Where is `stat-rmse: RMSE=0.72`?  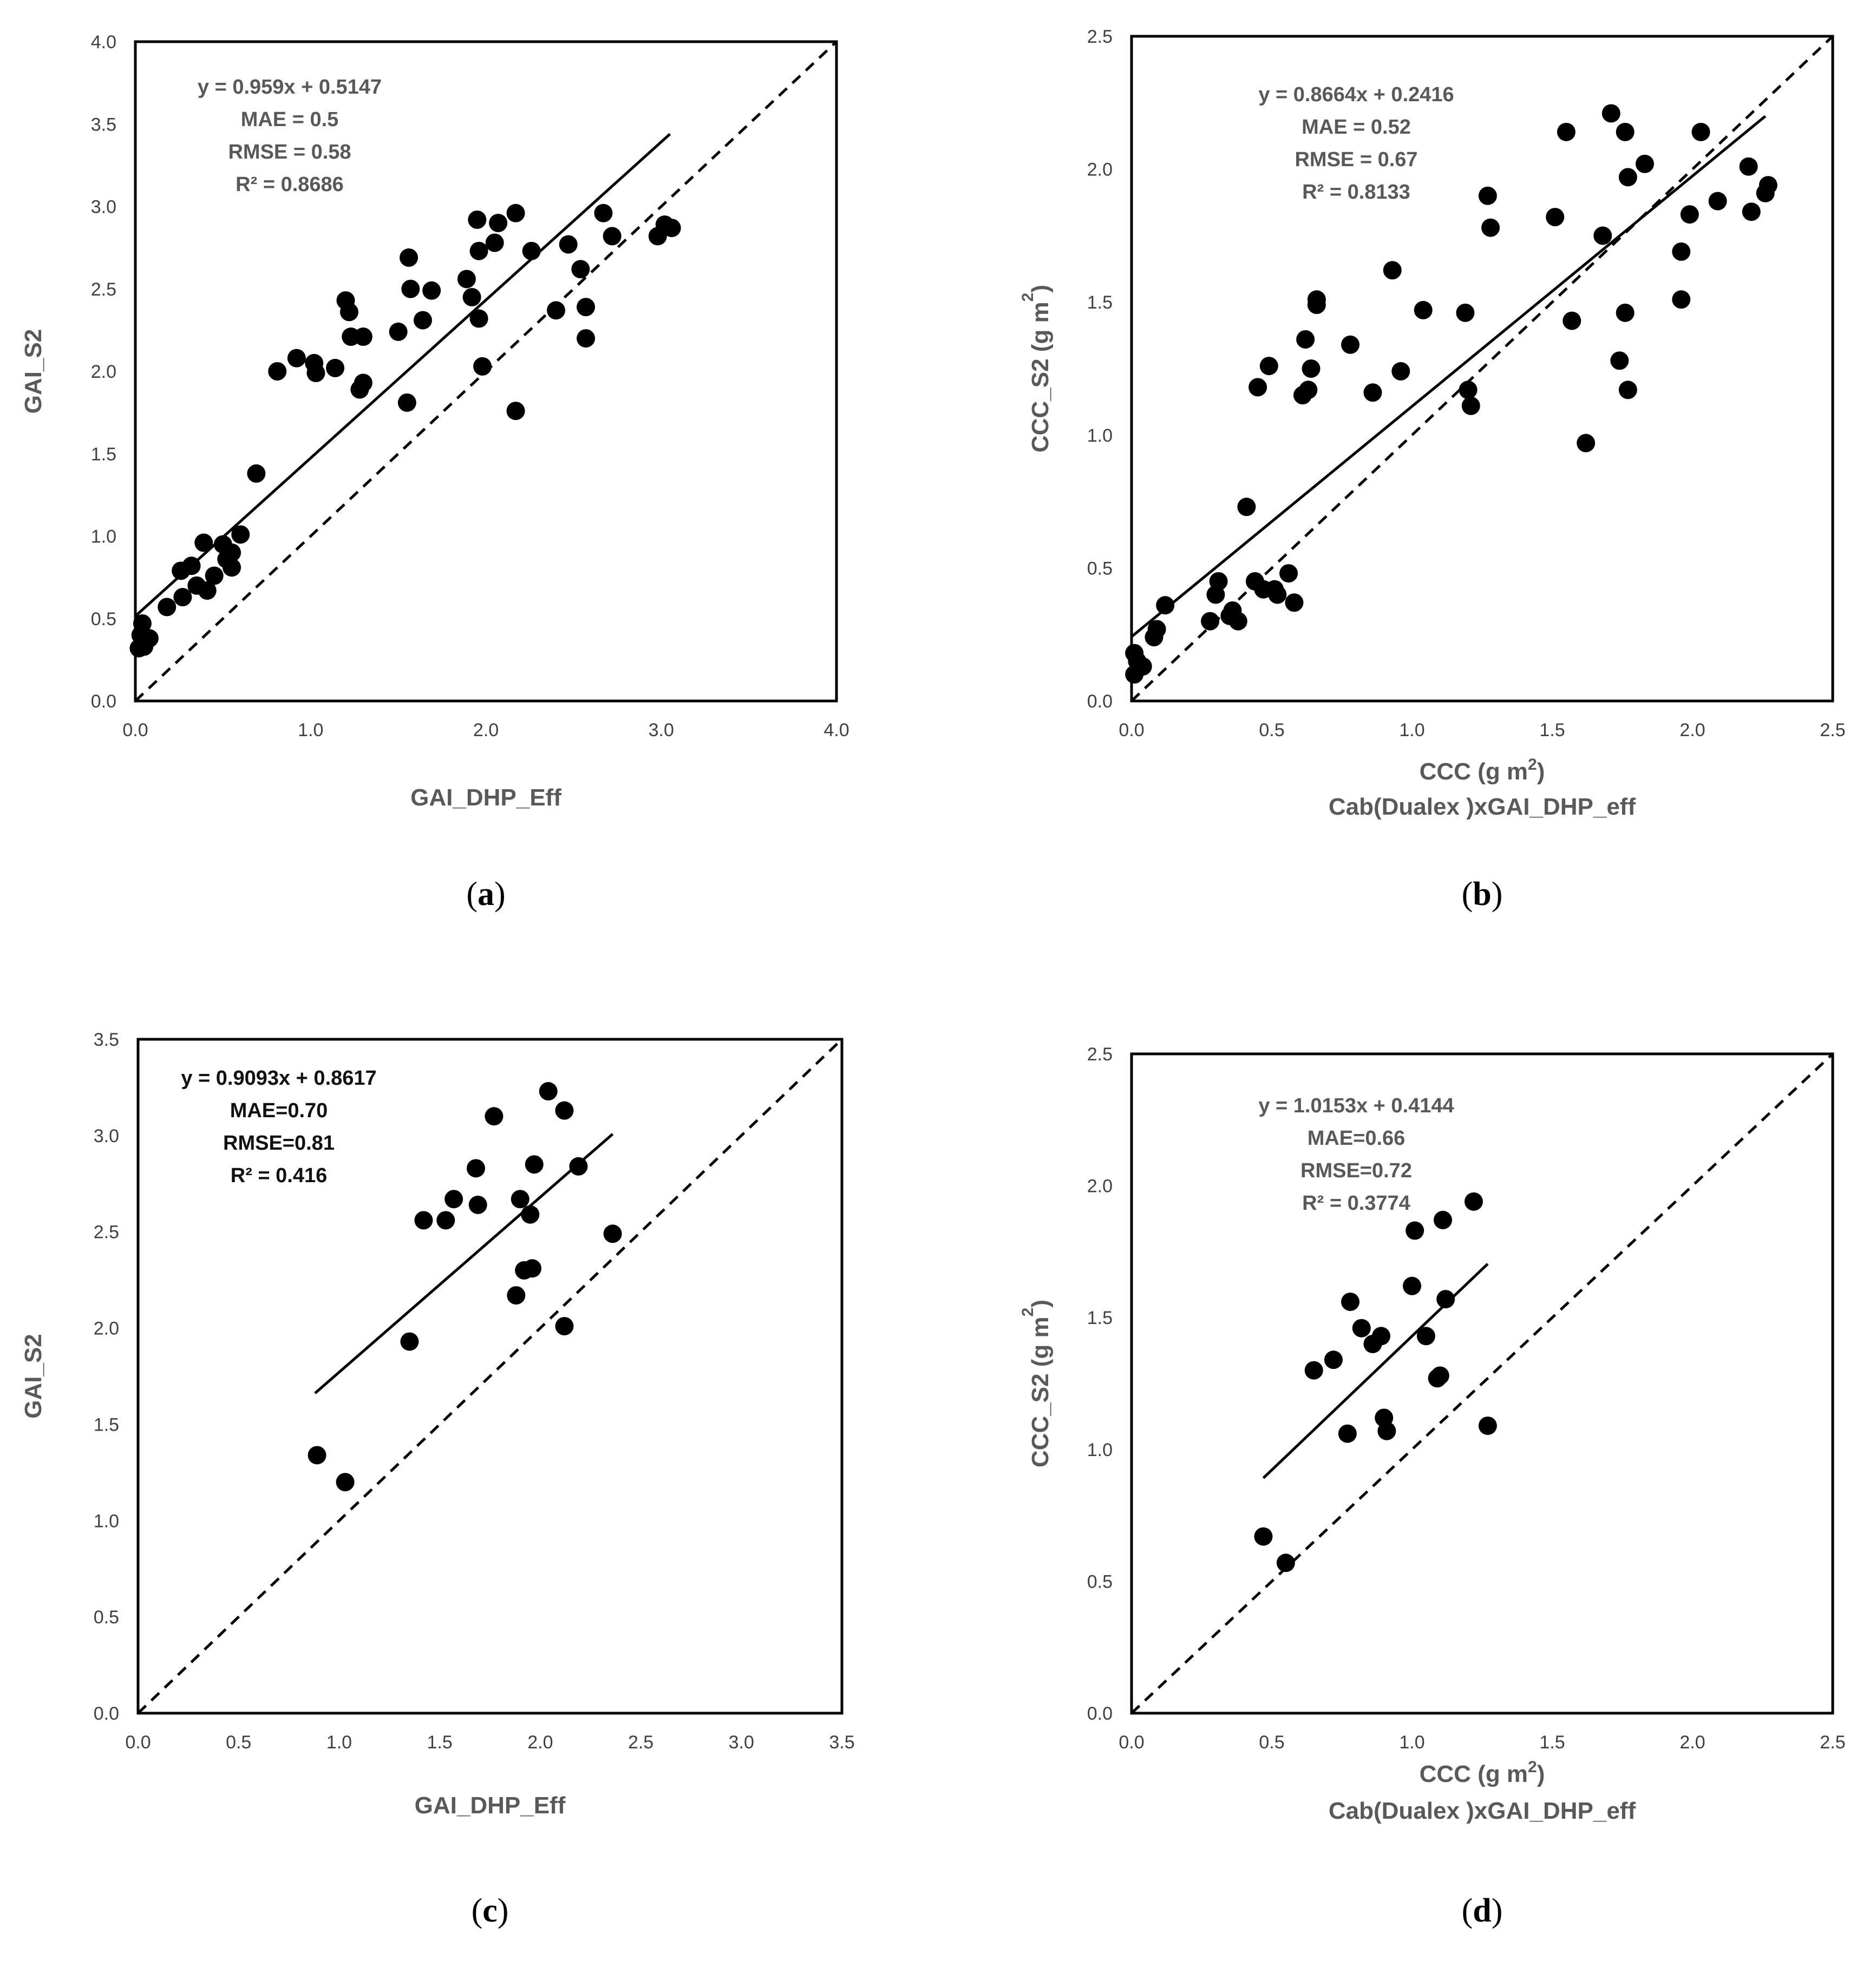
stat-rmse: RMSE=0.72 is located at coordinates (1356, 1170).